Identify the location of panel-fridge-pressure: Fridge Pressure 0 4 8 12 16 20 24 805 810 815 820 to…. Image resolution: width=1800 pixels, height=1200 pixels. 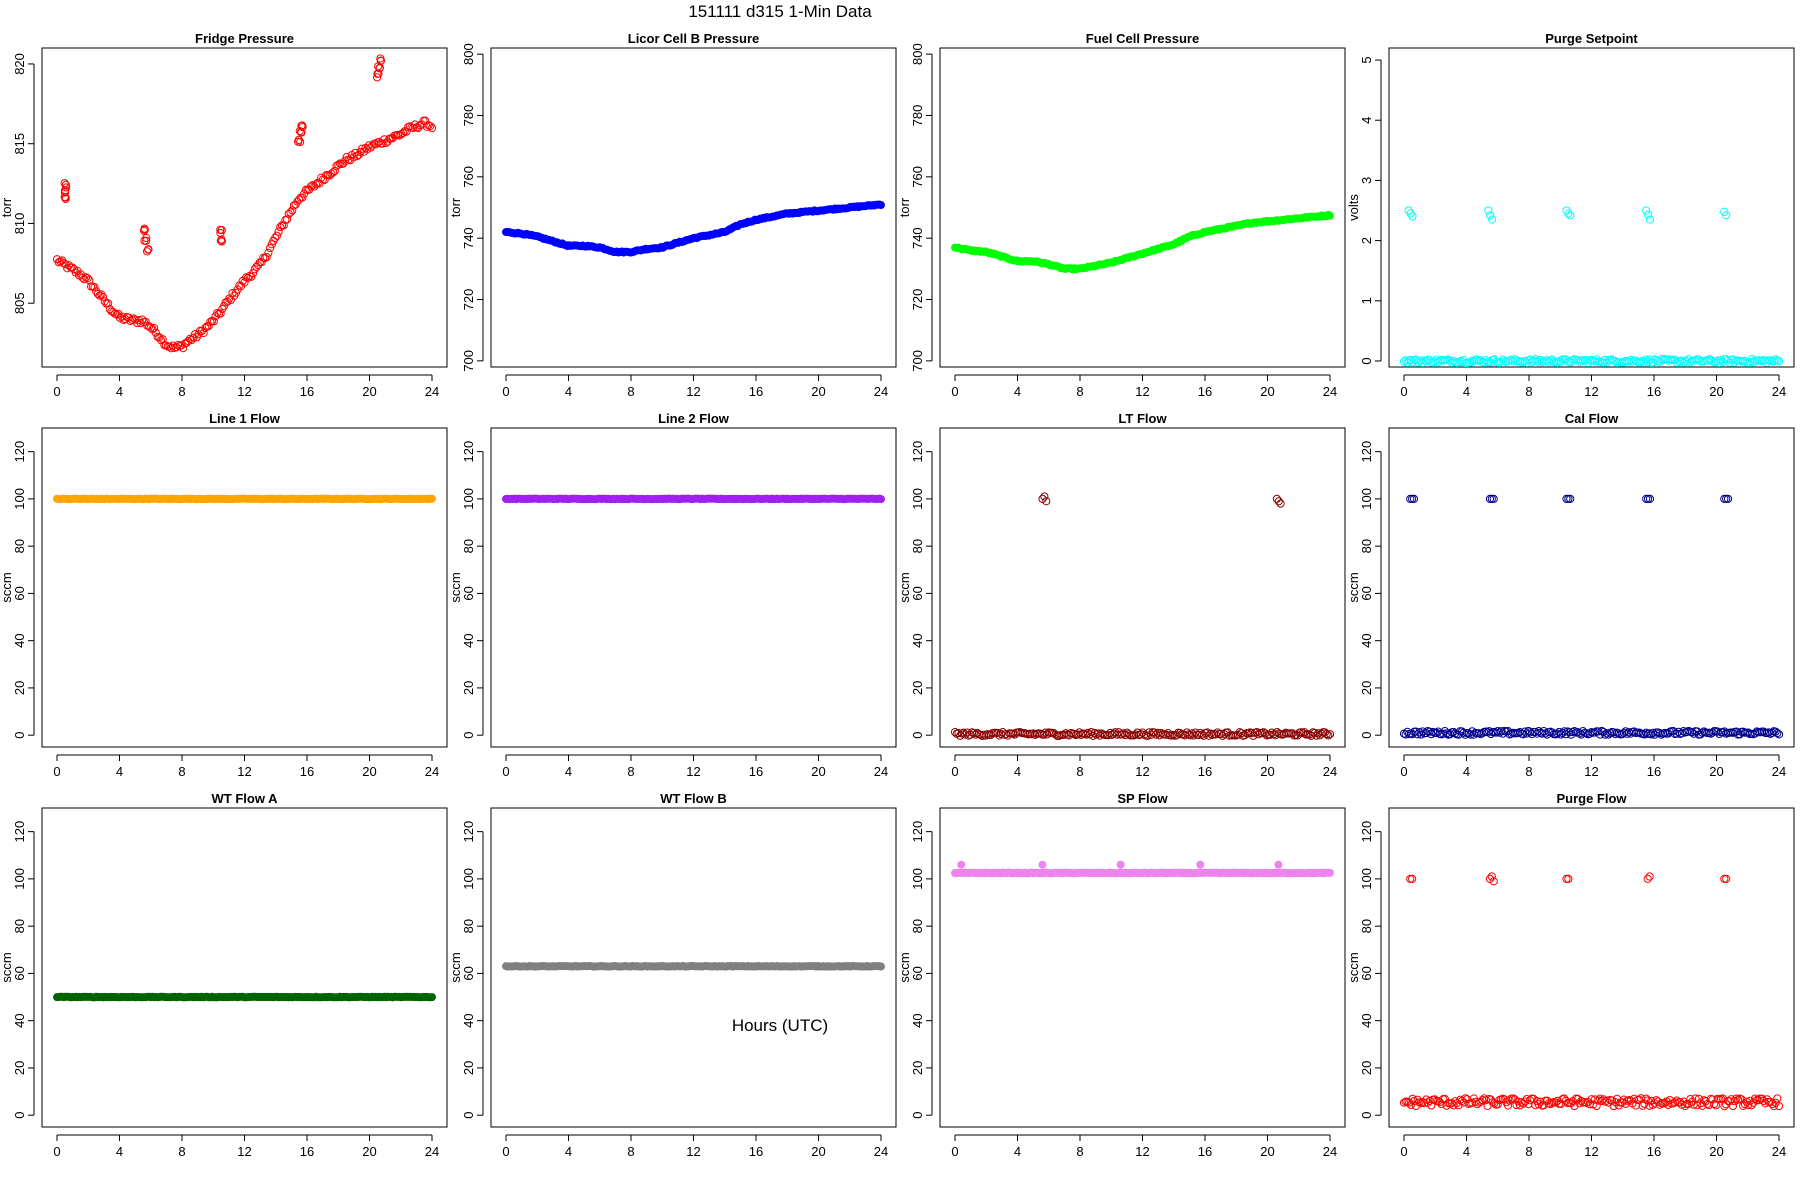
(224, 215).